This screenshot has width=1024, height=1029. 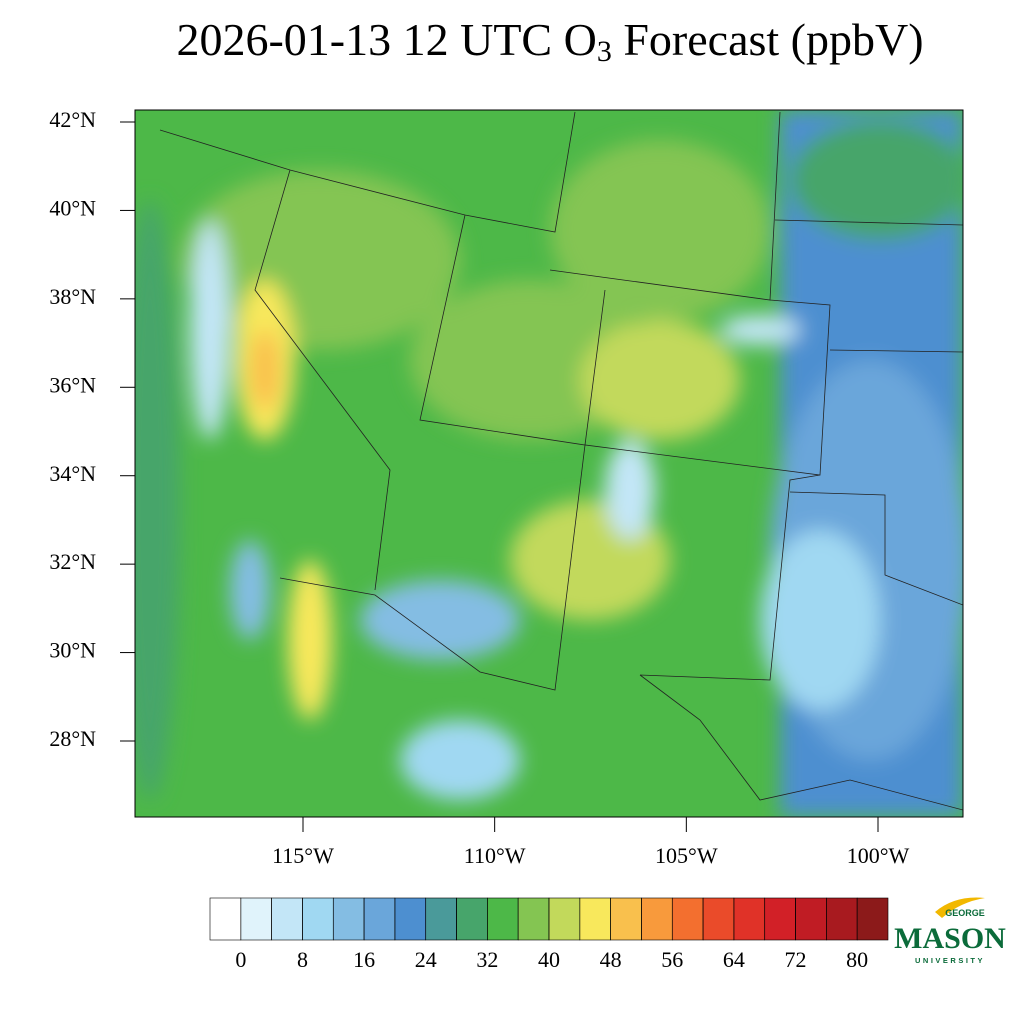 What do you see at coordinates (240, 959) in the screenshot?
I see `colorbar-label: 0` at bounding box center [240, 959].